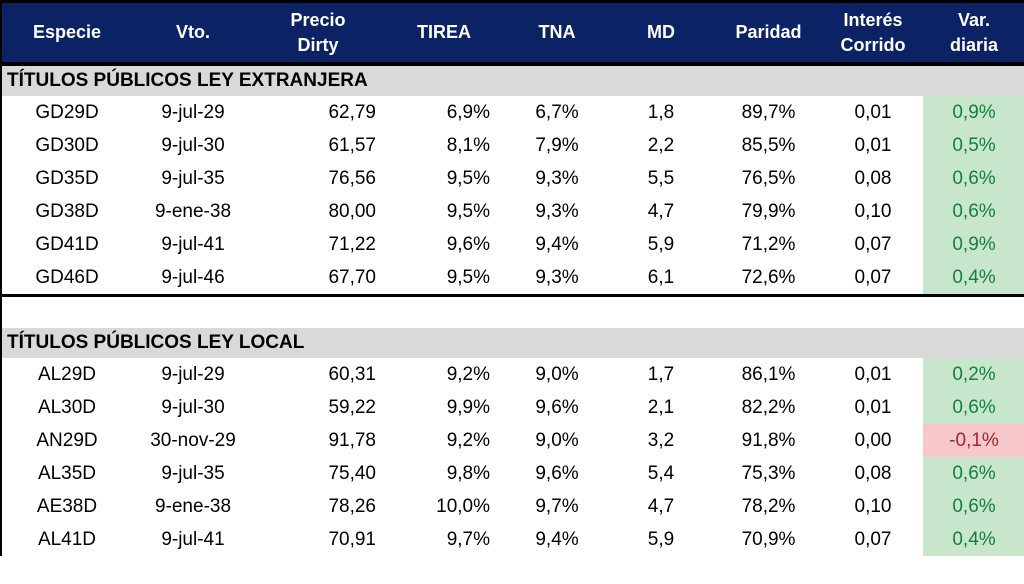 The image size is (1024, 584). I want to click on cell-tna: 9,4%, so click(557, 539).